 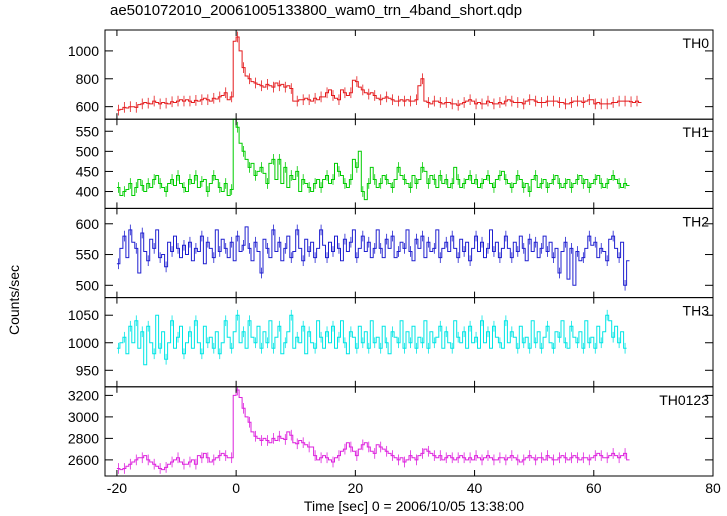 What do you see at coordinates (88, 79) in the screenshot?
I see `y-tick-label: 800` at bounding box center [88, 79].